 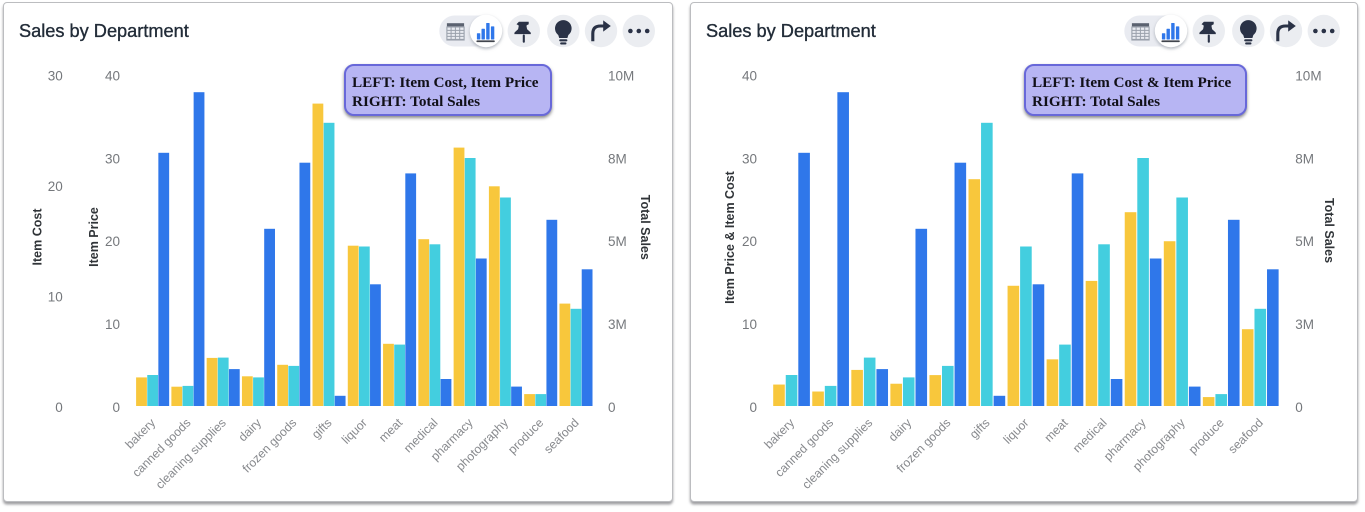 I want to click on svg-text: medical, so click(x=1090, y=436).